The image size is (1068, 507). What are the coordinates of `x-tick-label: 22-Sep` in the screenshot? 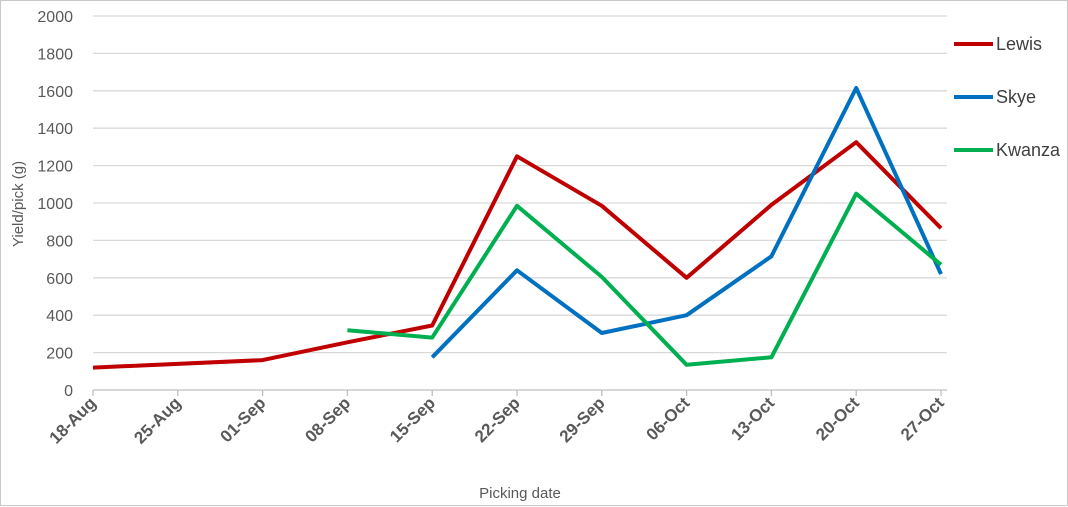 It's located at (497, 419).